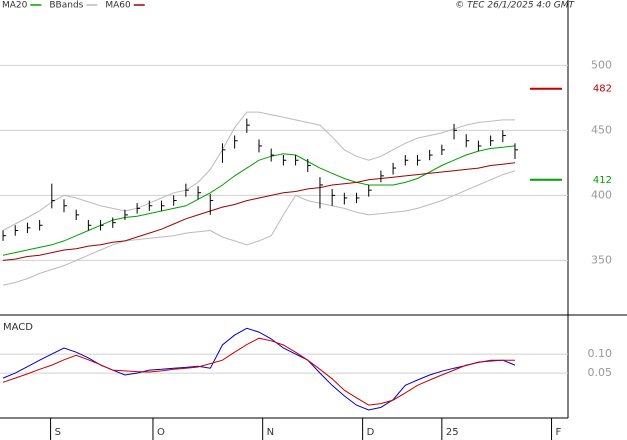 Image resolution: width=627 pixels, height=440 pixels. Describe the element at coordinates (600, 372) in the screenshot. I see `y-tick-label: 0.05` at that location.